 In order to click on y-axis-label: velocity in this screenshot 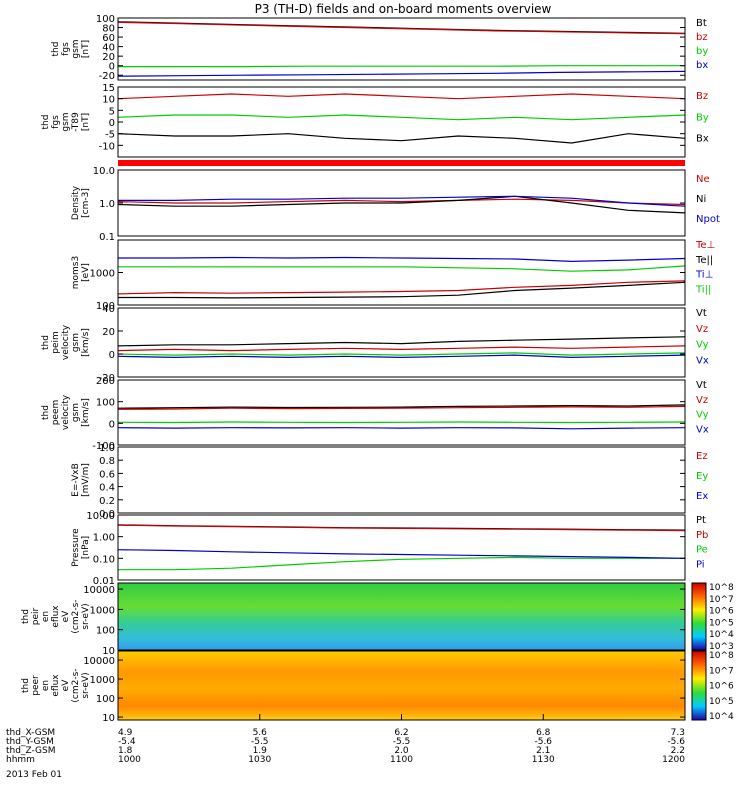, I will do `click(66, 412)`.